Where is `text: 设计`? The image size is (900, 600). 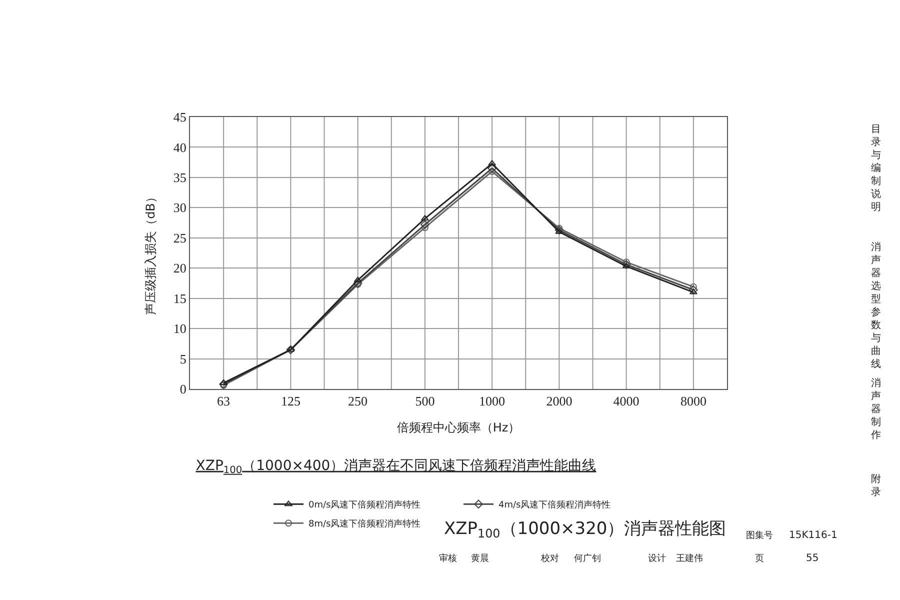 text: 设计 is located at coordinates (657, 558).